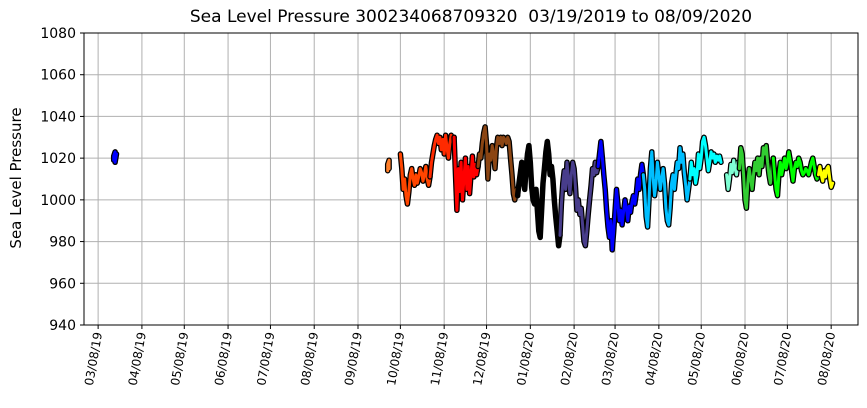  Describe the element at coordinates (62, 284) in the screenshot. I see `y-tick-label: 960` at that location.